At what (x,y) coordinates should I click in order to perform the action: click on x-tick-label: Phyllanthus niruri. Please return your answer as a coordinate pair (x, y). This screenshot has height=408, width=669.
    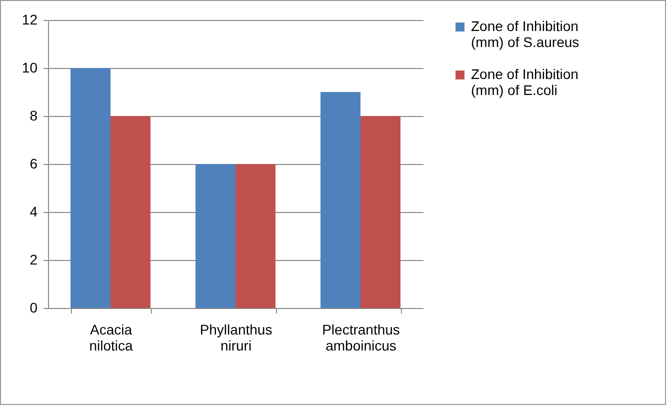
    Looking at the image, I should click on (236, 338).